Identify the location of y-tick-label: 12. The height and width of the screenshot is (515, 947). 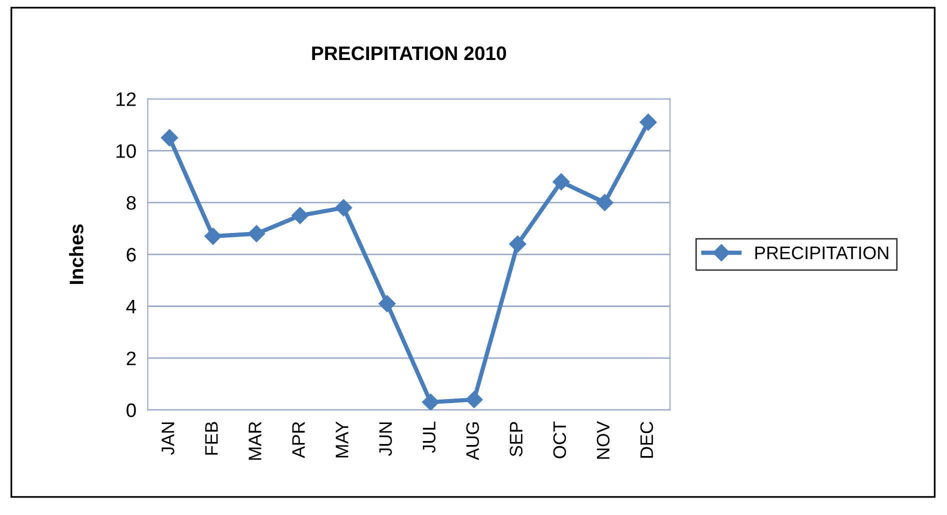
(126, 99).